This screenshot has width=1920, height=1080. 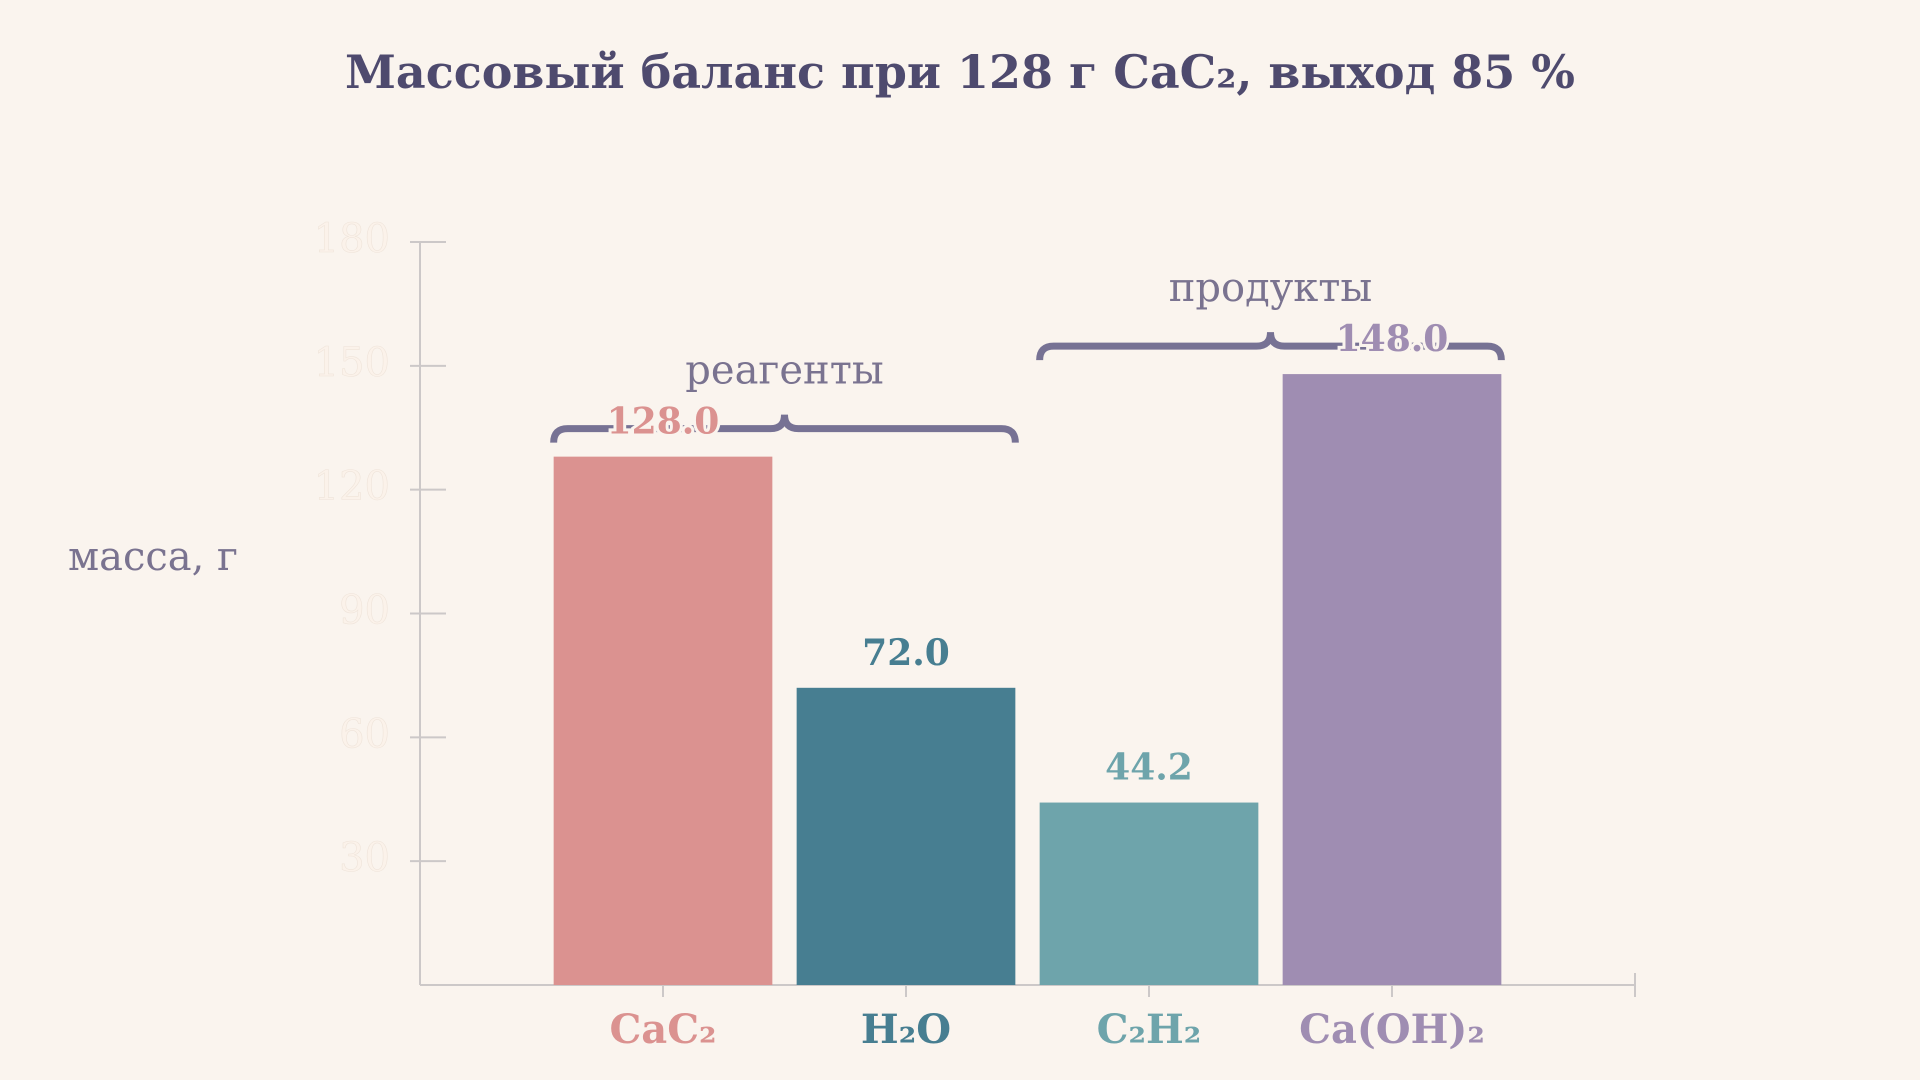 What do you see at coordinates (1392, 339) in the screenshot?
I see `value-label: 148.0` at bounding box center [1392, 339].